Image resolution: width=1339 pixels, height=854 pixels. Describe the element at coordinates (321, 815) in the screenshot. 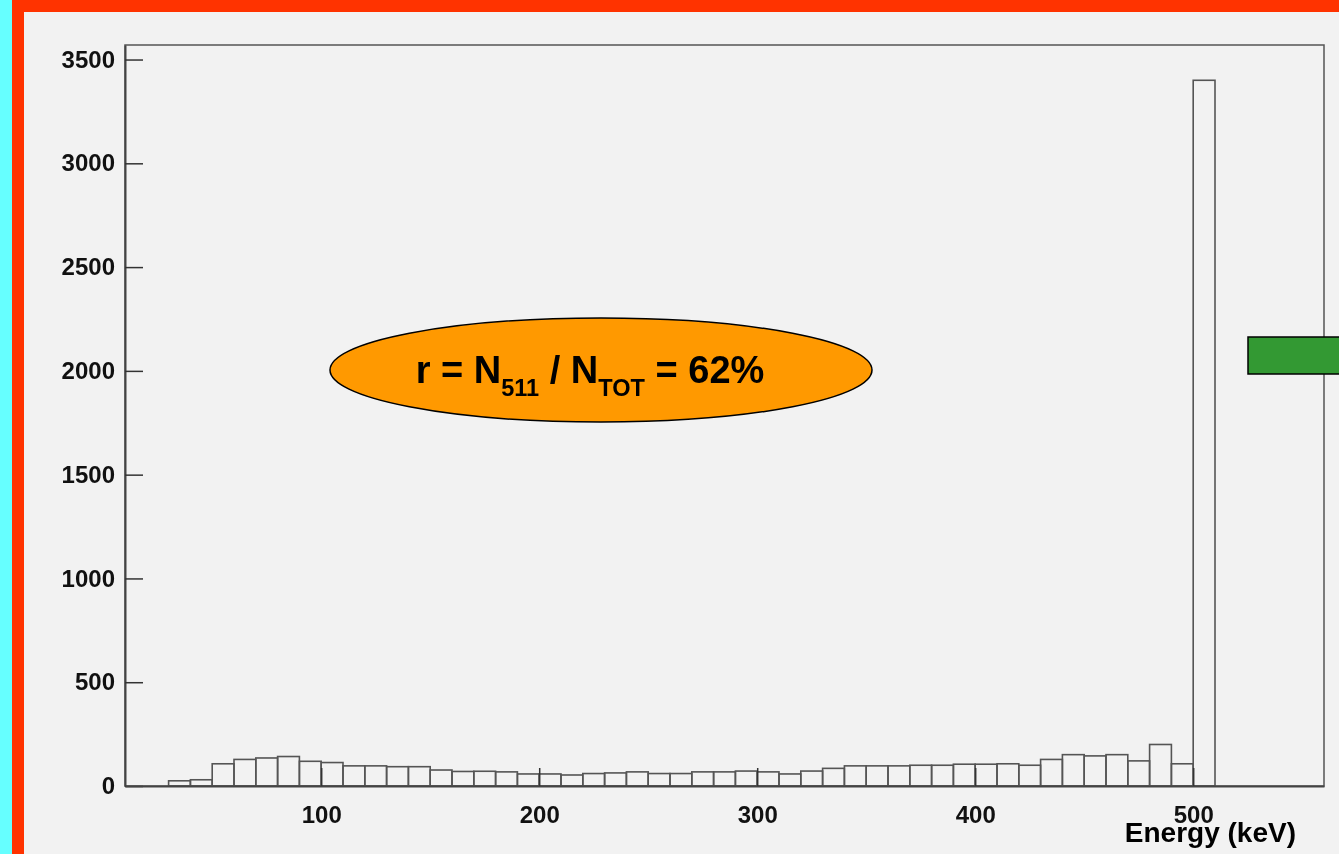

I see `x-tick-label: 100` at that location.